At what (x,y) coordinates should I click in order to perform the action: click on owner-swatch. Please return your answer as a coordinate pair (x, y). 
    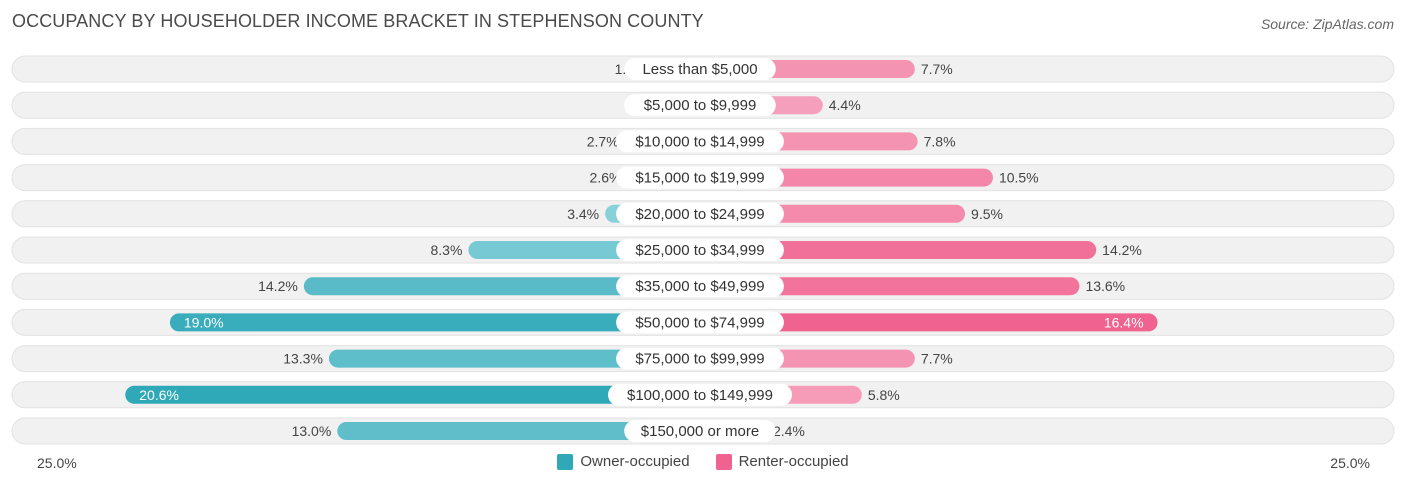
    Looking at the image, I should click on (565, 461).